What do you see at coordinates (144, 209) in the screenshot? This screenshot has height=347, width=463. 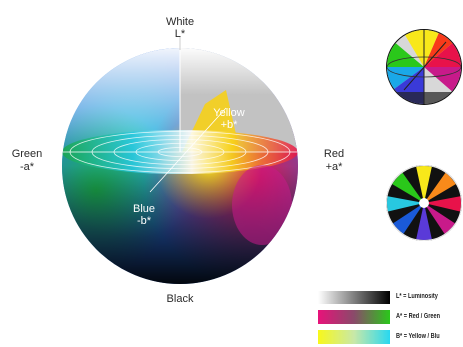 I see `blue-label: Blue` at bounding box center [144, 209].